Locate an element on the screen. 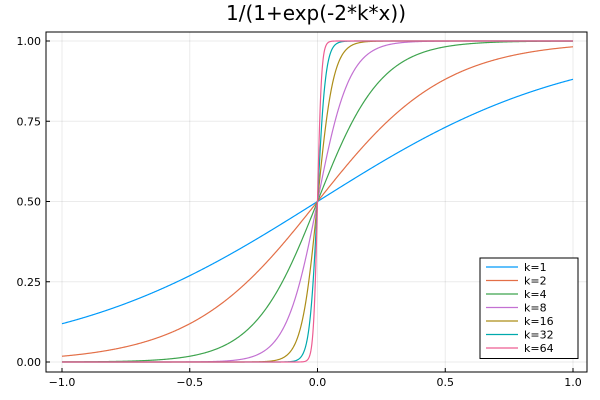 This screenshot has height=400, width=600. y-tick-label: 0.00 is located at coordinates (29, 362).